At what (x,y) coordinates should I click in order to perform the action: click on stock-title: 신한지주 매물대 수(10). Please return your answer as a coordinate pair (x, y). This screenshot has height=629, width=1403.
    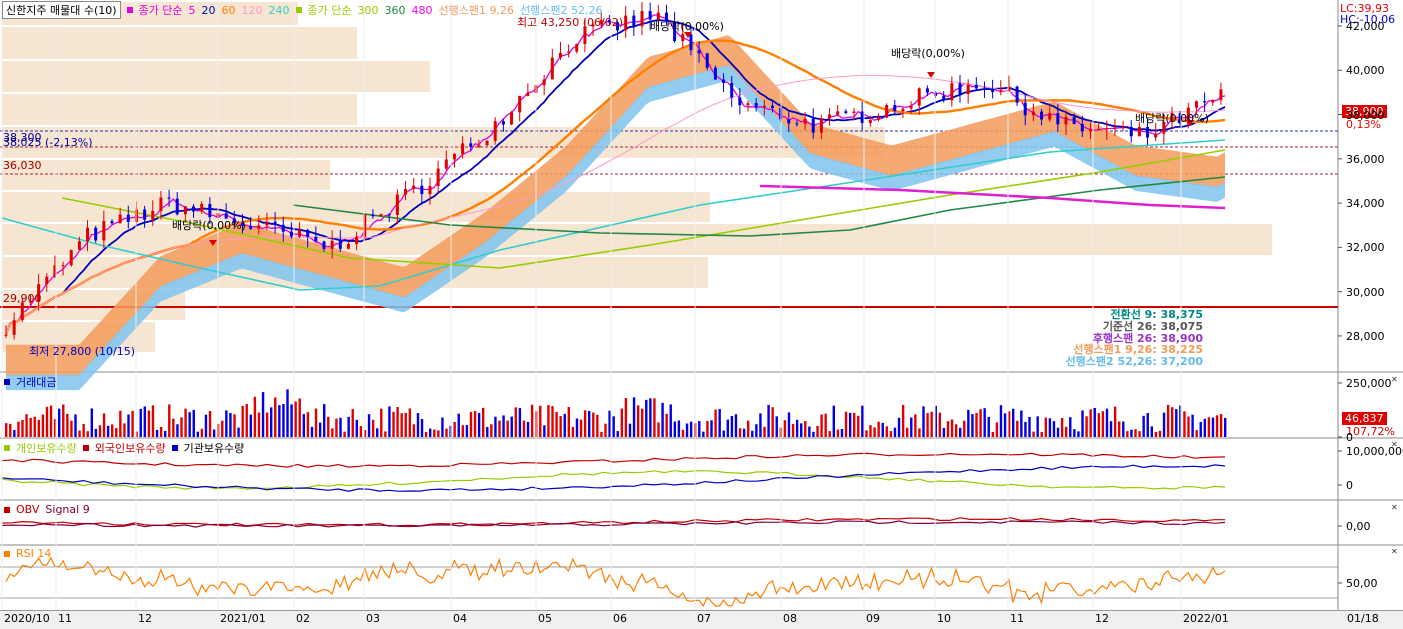
    Looking at the image, I should click on (61, 10).